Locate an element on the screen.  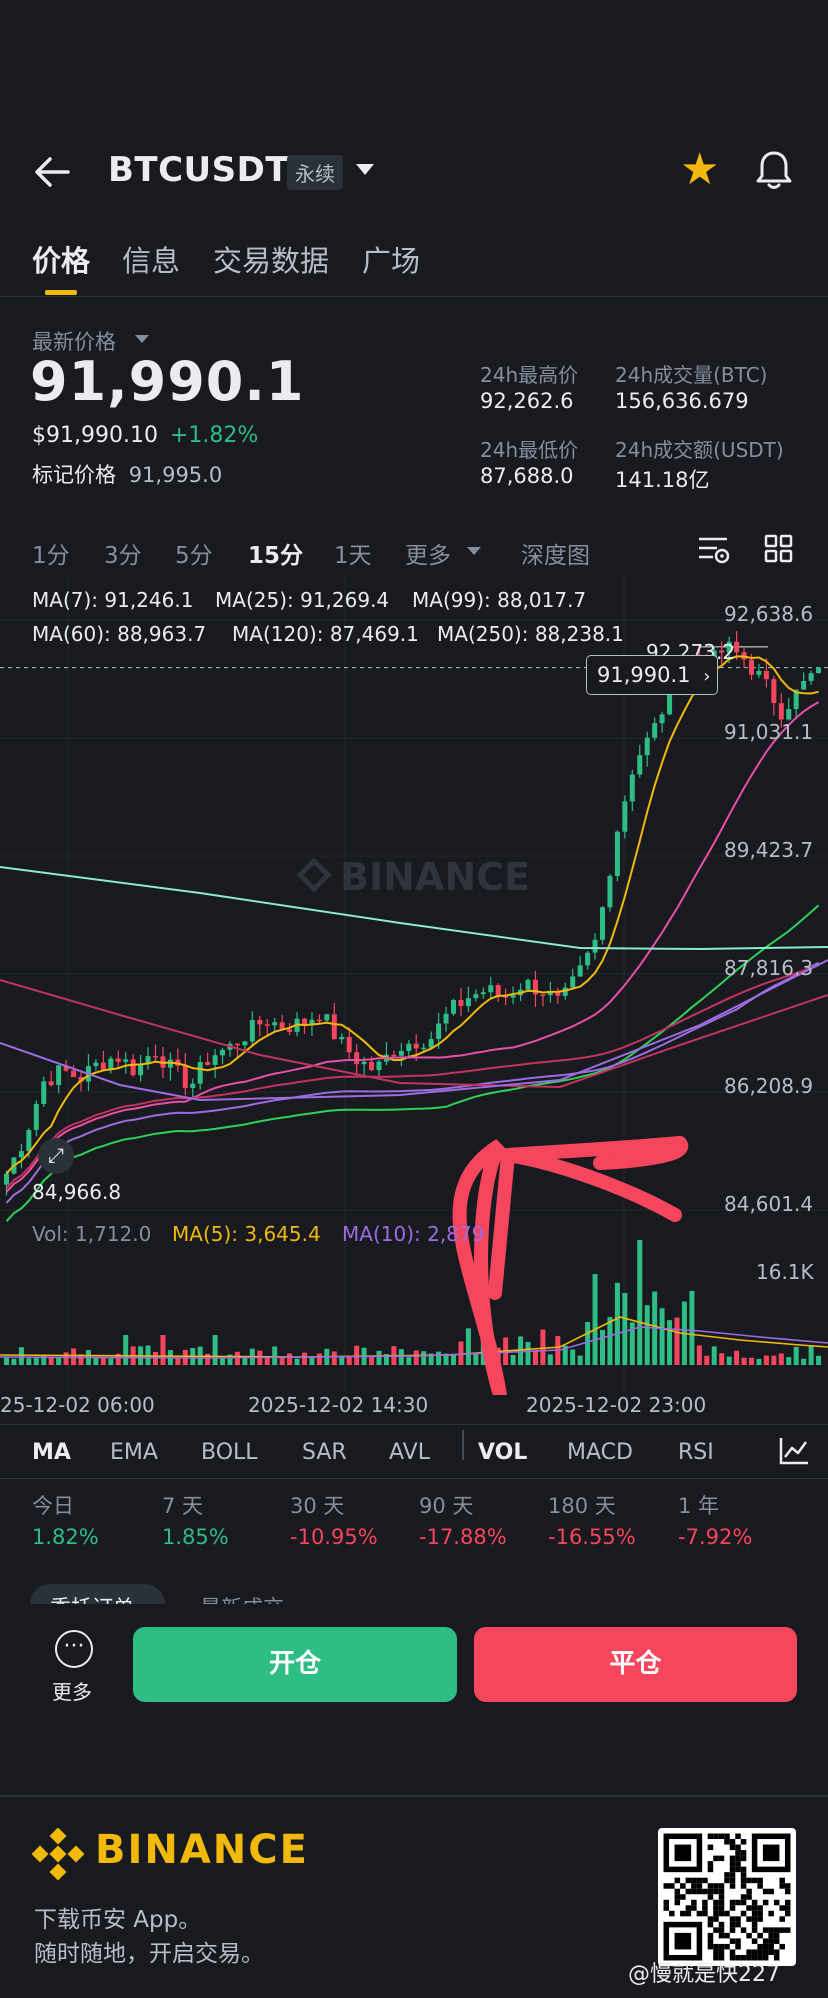
interval-15m: 15分 is located at coordinates (276, 556).